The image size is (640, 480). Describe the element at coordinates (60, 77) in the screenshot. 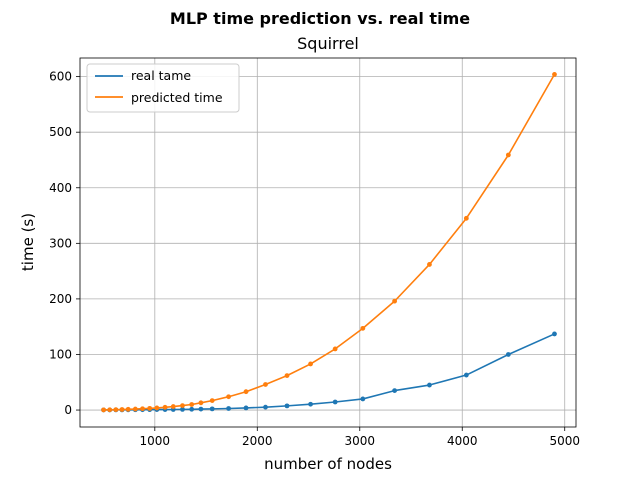

I see `y-tick-label-600: 600` at that location.